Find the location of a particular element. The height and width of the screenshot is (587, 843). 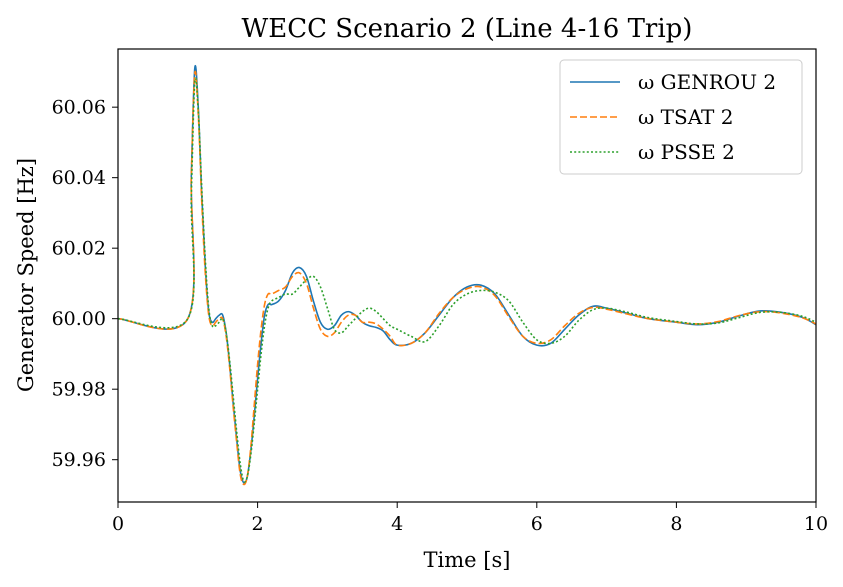

y-tick-label: 60.00 is located at coordinates (79, 319).